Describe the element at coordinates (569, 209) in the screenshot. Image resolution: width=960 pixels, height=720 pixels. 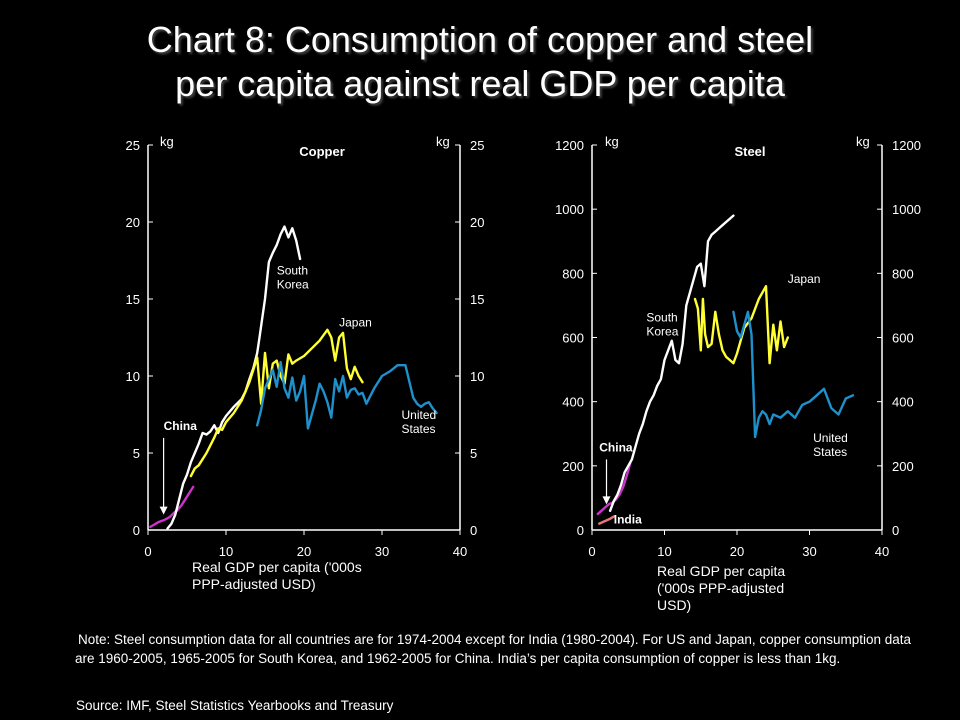
I see `y-tick-label-left: 1000` at that location.